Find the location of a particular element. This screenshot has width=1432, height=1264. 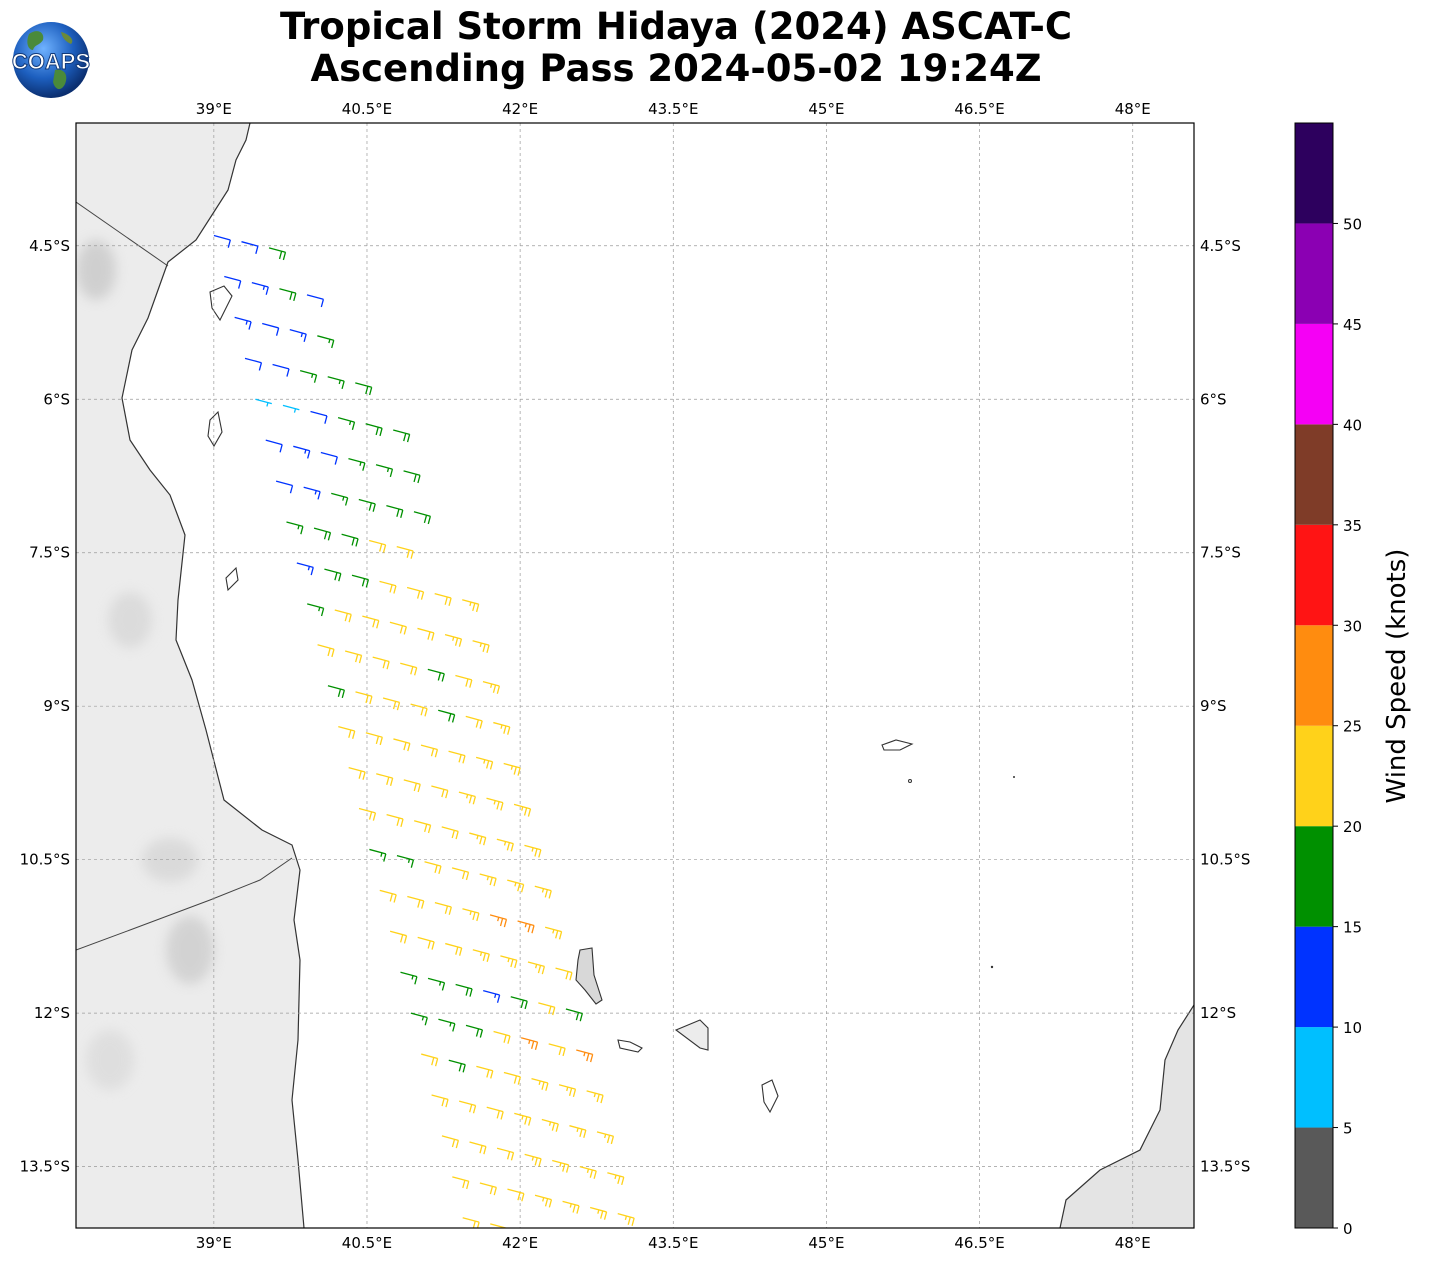

madagascar-coast is located at coordinates (1126, 1116).